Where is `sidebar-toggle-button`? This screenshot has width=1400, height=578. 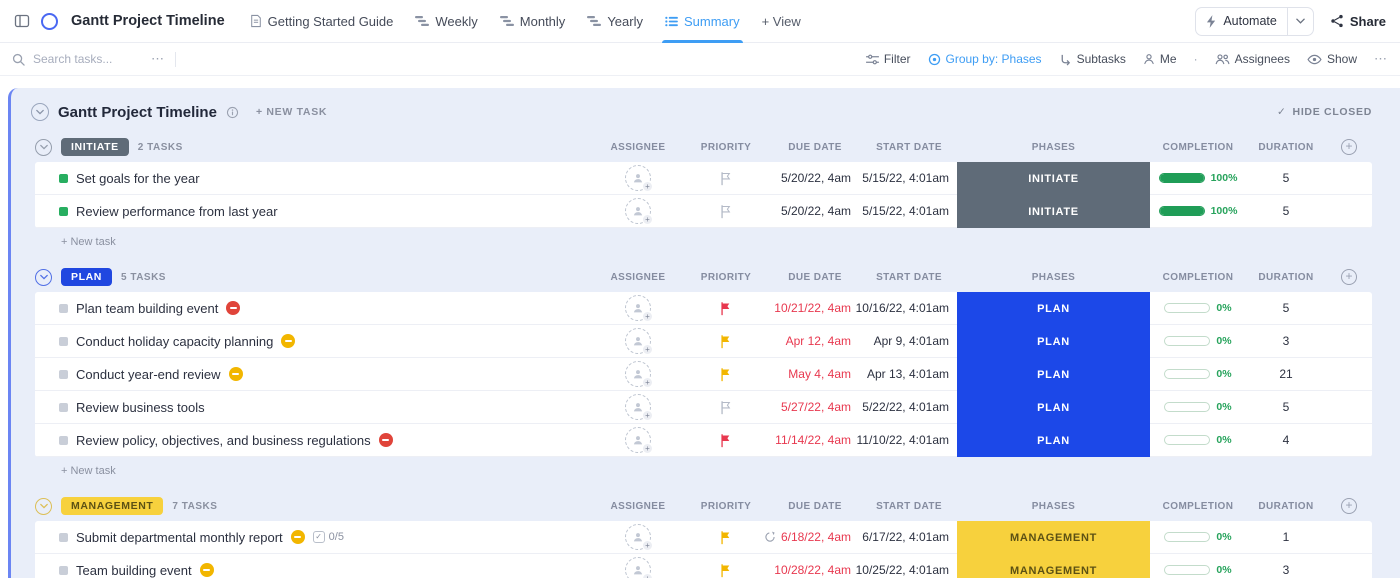 sidebar-toggle-button is located at coordinates (22, 21).